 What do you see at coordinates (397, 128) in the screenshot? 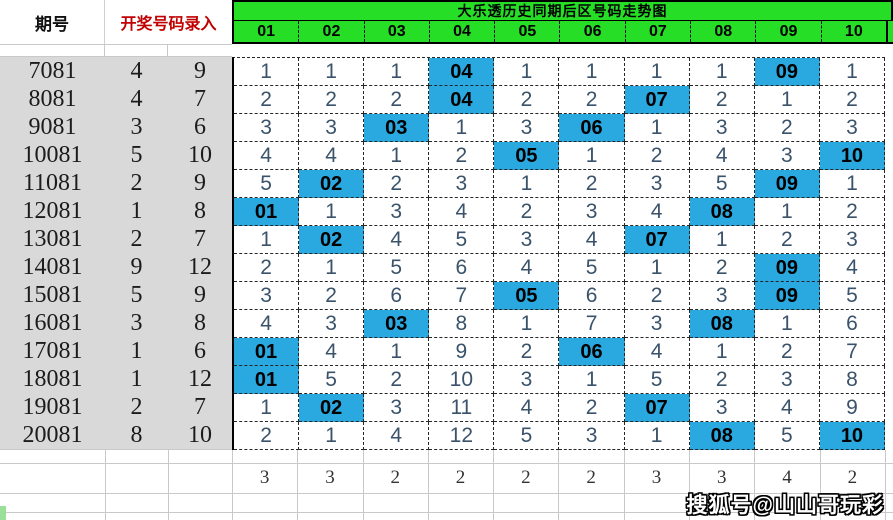
I see `trend-cell-9081-03: 03` at bounding box center [397, 128].